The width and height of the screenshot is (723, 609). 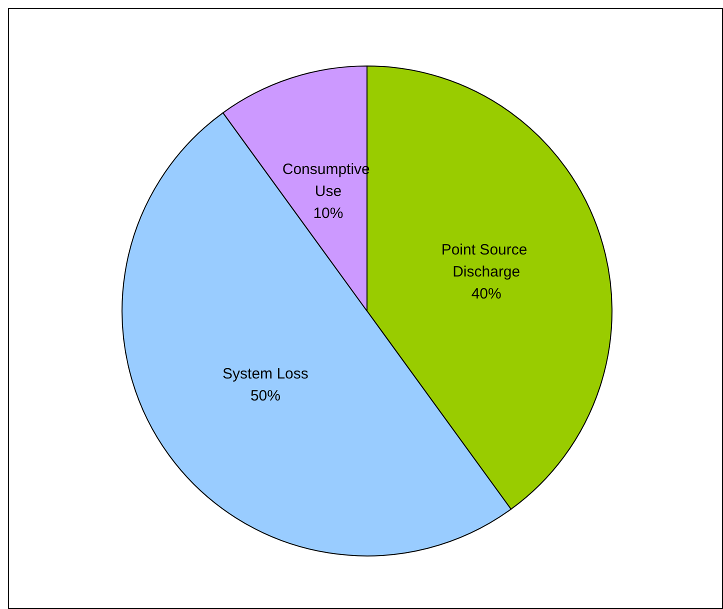 What do you see at coordinates (328, 213) in the screenshot?
I see `data-label: 10%` at bounding box center [328, 213].